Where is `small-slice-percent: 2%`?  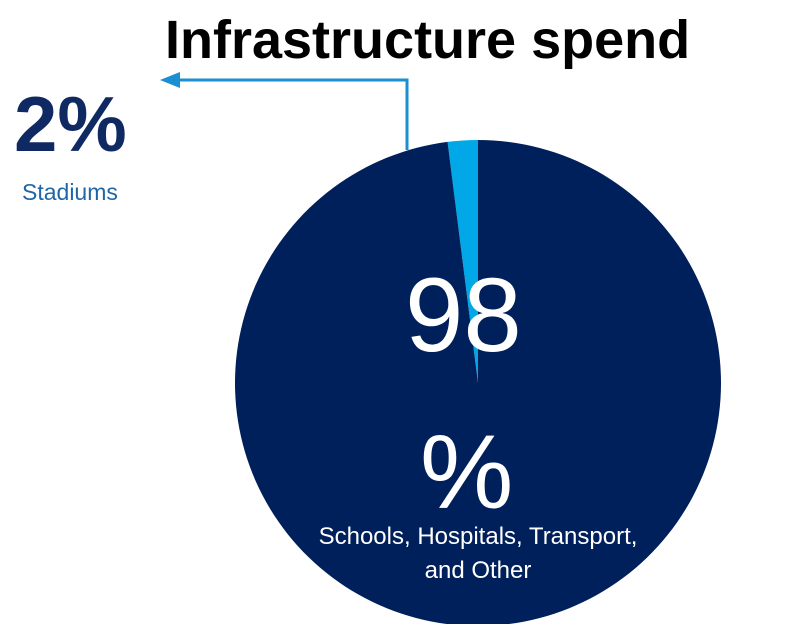
small-slice-percent: 2% is located at coordinates (70, 124).